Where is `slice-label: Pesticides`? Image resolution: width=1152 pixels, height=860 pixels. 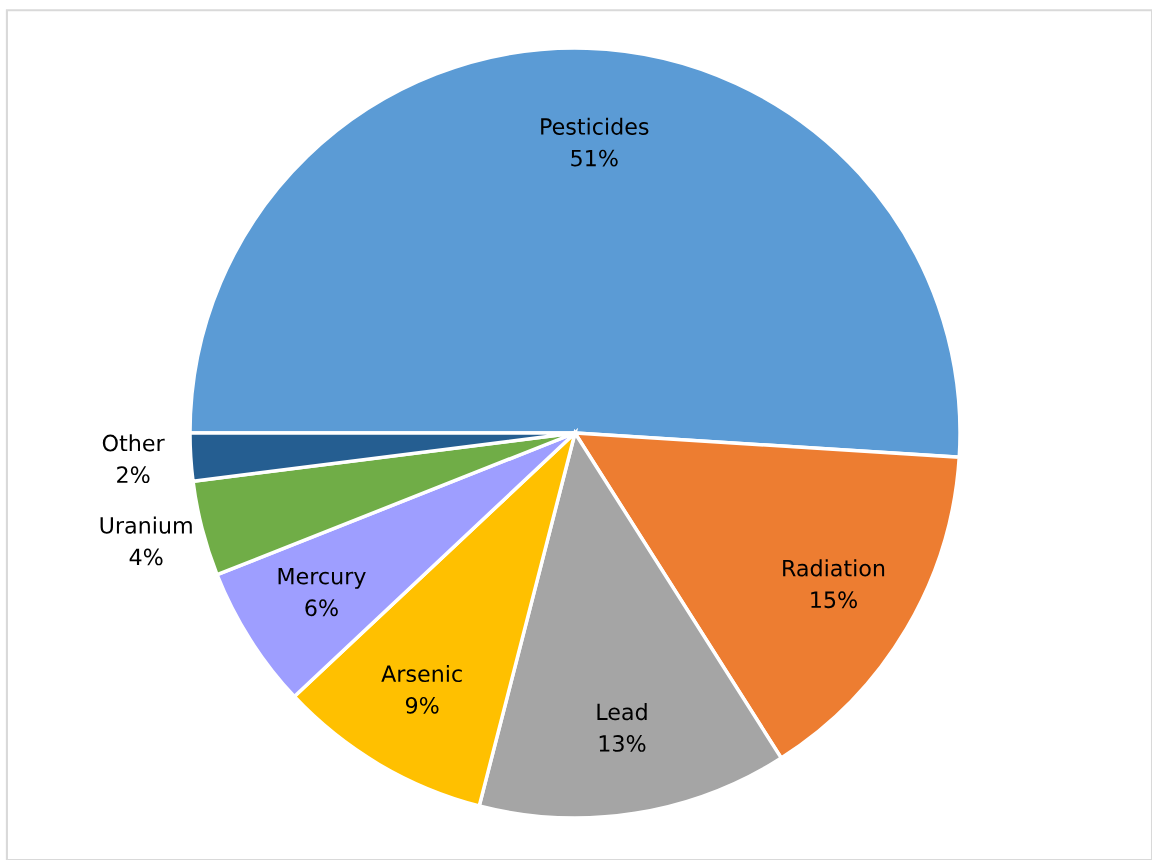
slice-label: Pesticides is located at coordinates (595, 126).